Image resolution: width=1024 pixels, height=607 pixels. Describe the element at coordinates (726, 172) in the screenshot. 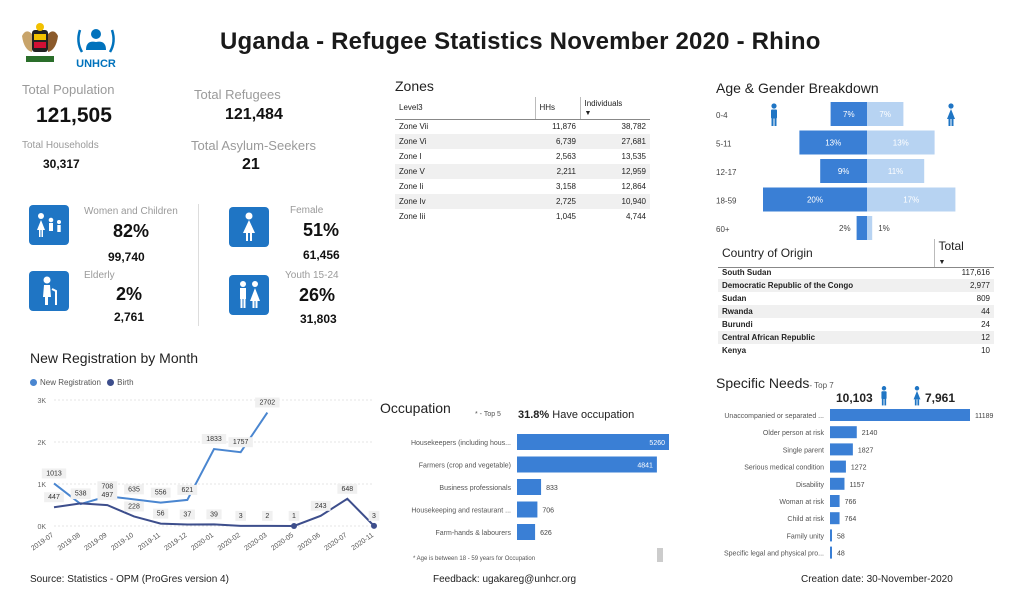

I see `age-group-label: 12-17` at that location.